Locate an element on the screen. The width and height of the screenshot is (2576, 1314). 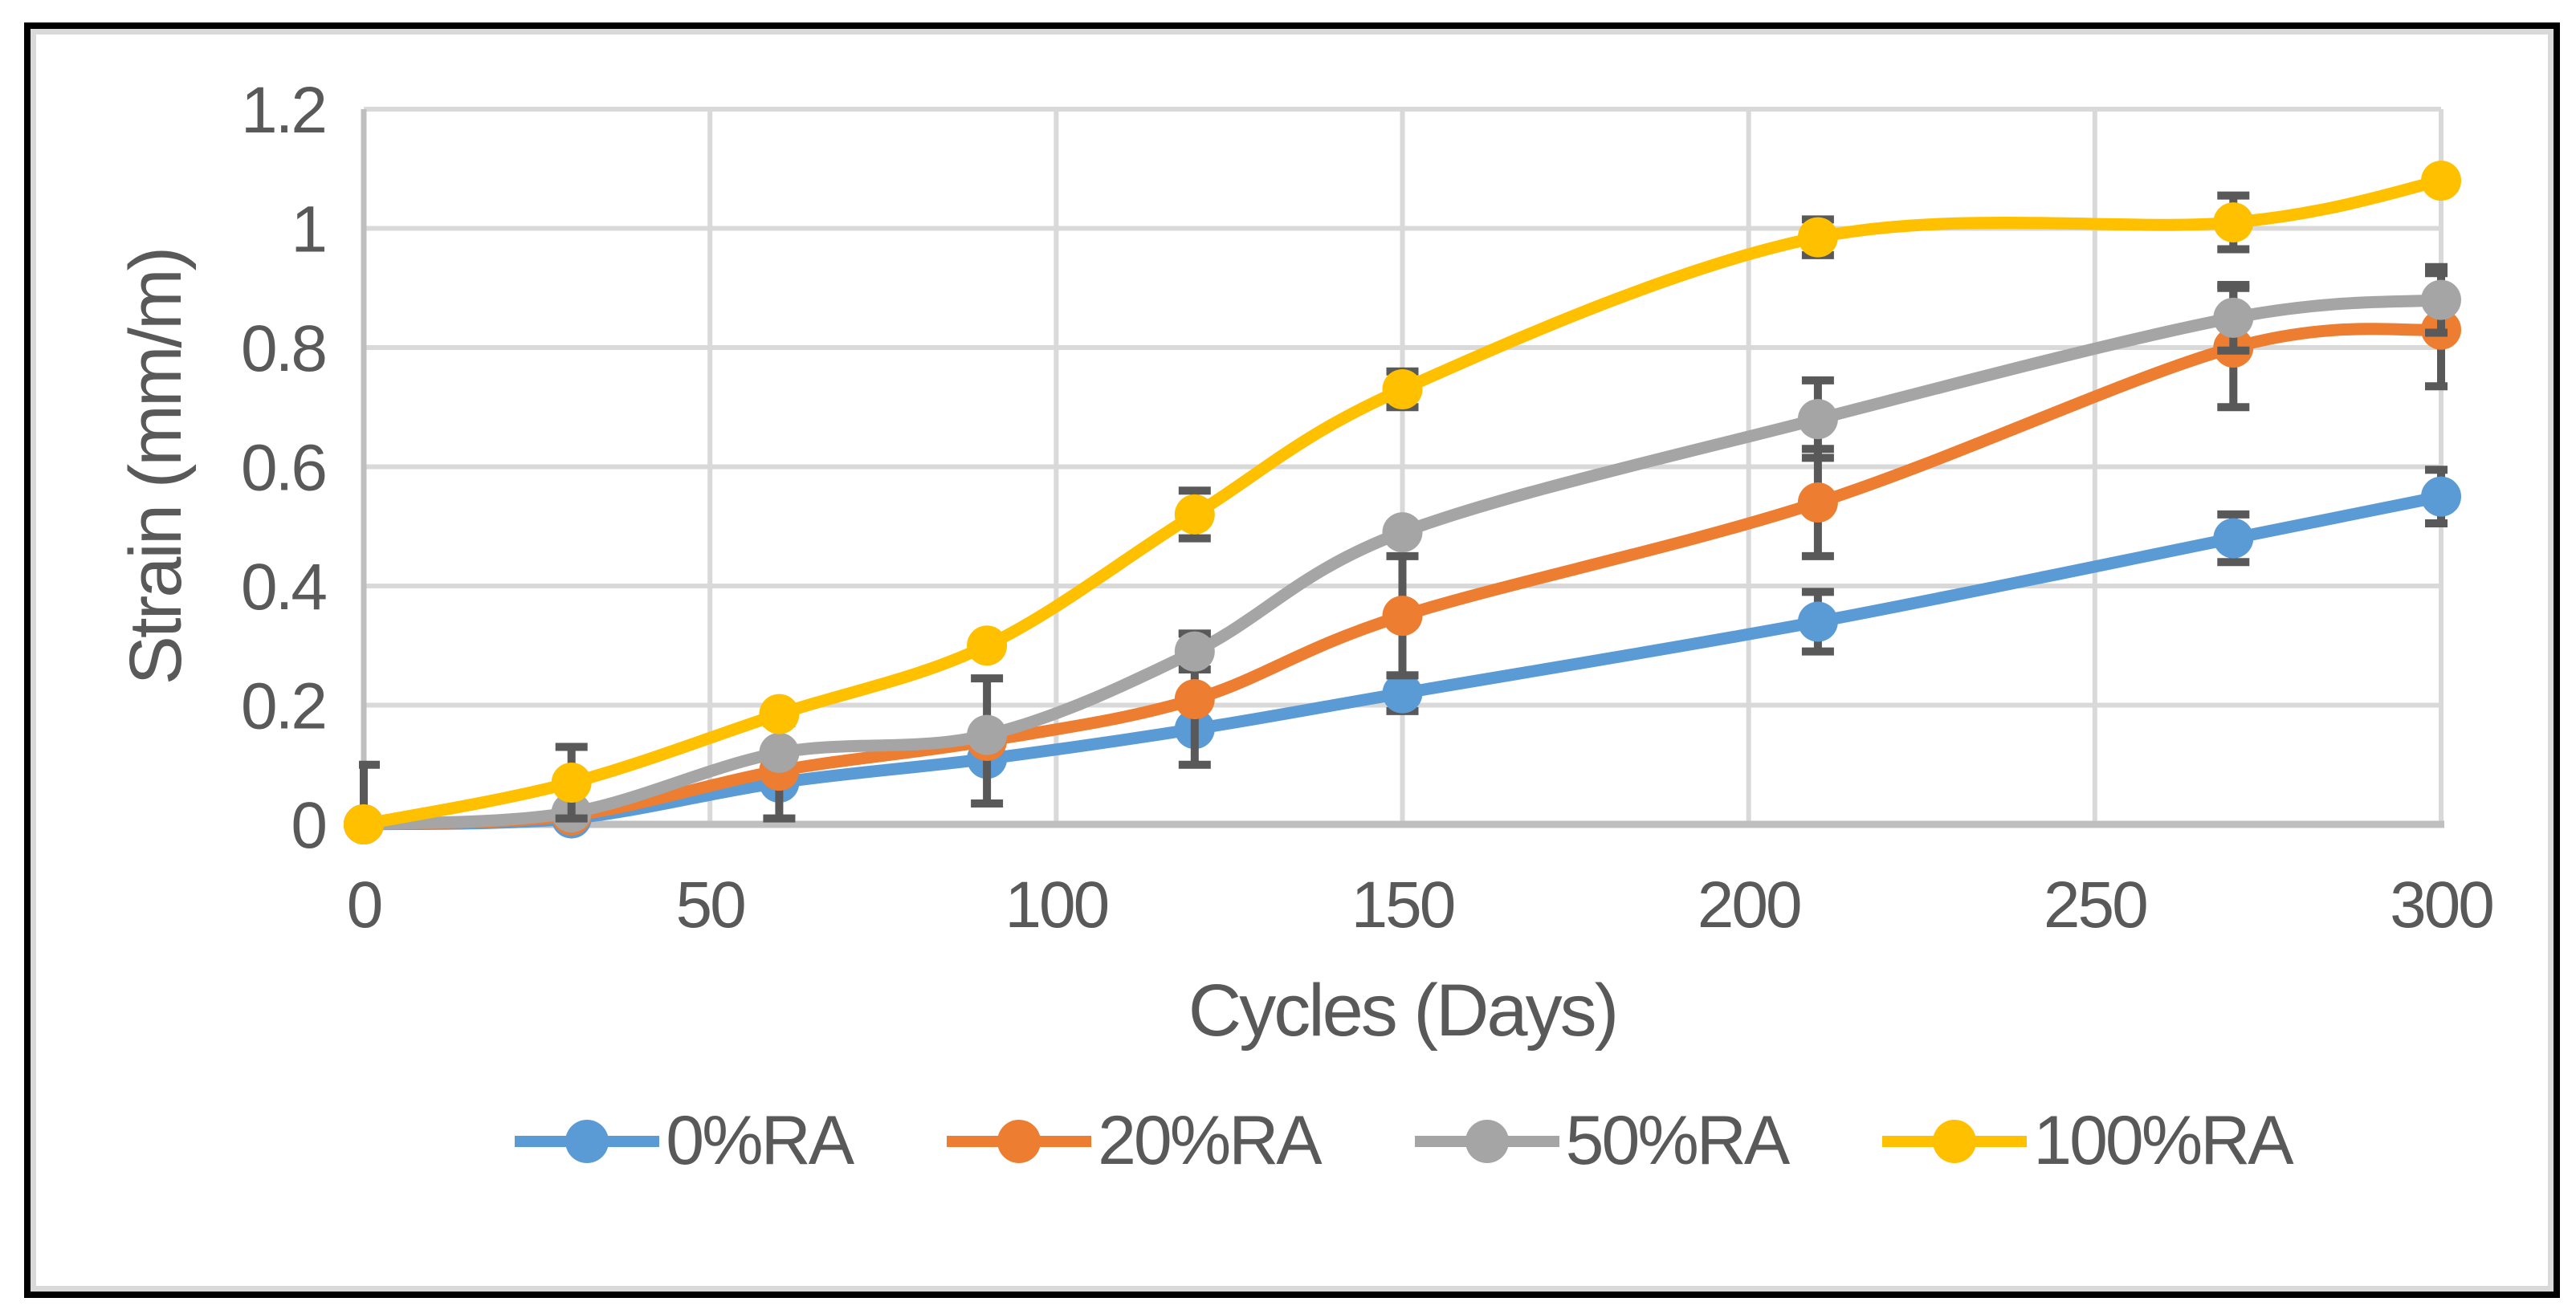
legend-item-20%RA: 20%RA is located at coordinates (1135, 1141).